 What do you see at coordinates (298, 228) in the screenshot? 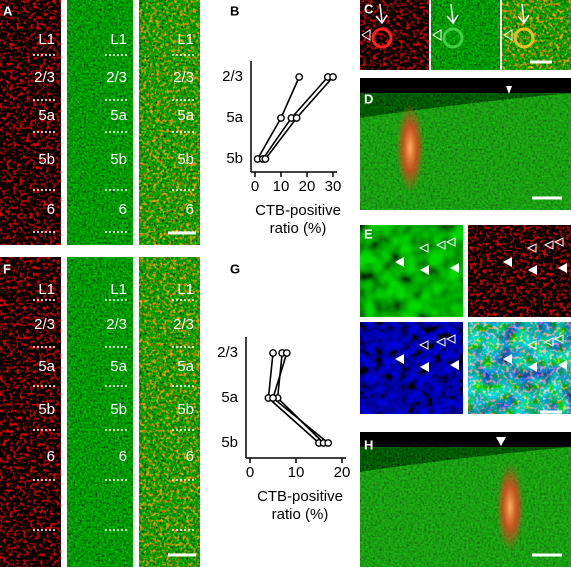
I see `x-axis-label: ratio (%)` at bounding box center [298, 228].